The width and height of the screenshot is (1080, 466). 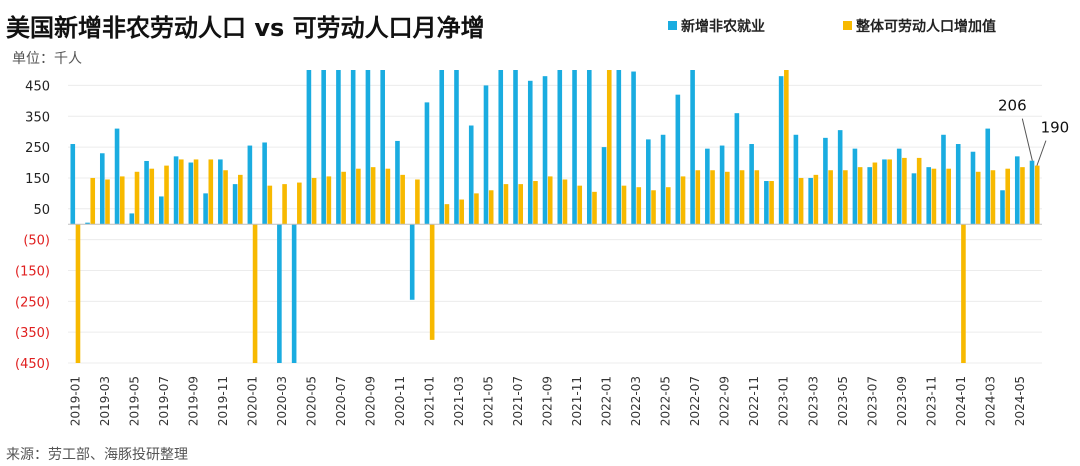 What do you see at coordinates (193, 401) in the screenshot?
I see `x-tick-label: 2019-09` at bounding box center [193, 401].